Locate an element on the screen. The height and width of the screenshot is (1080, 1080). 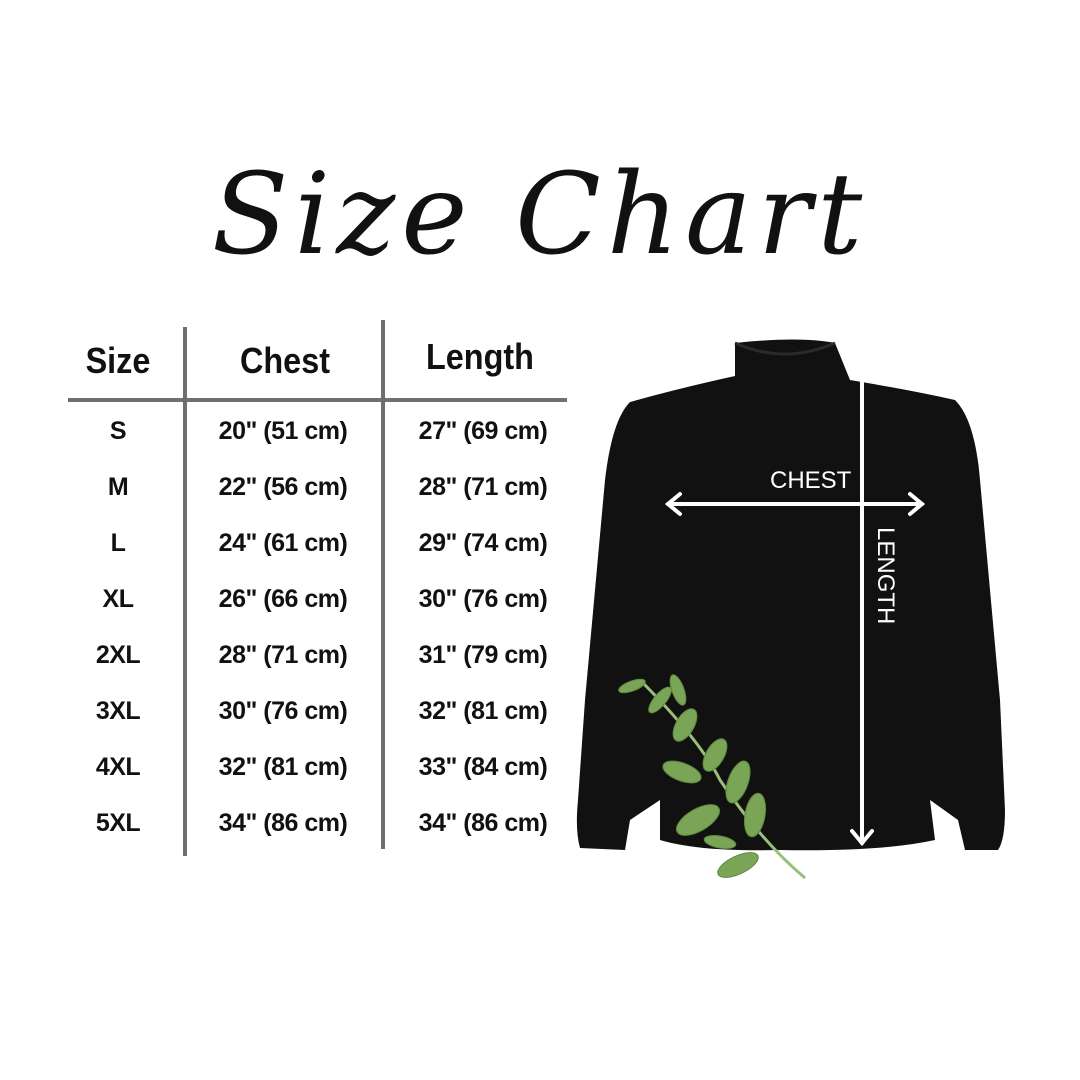
cell-size: 2XL is located at coordinates (118, 655).